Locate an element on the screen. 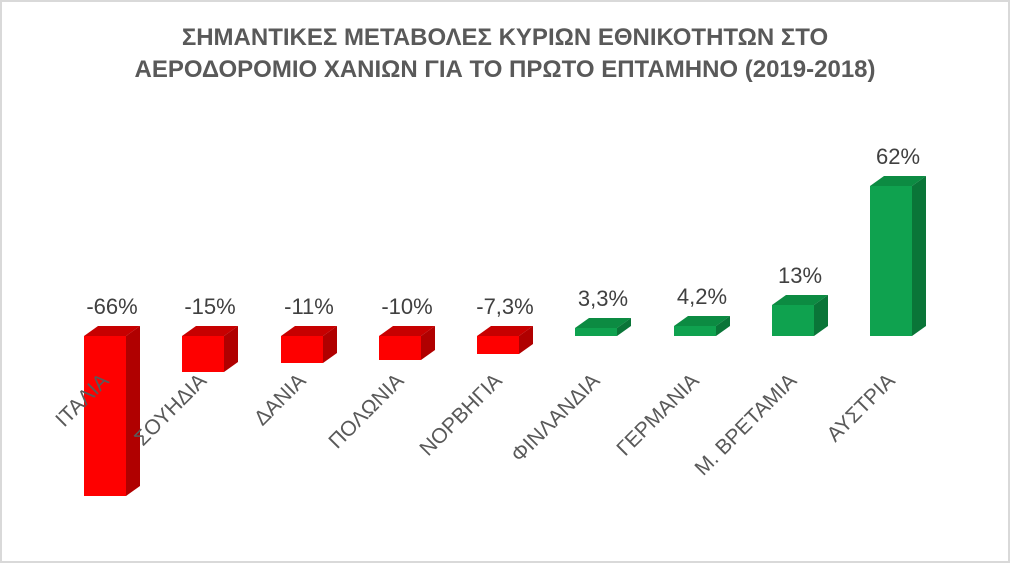 The height and width of the screenshot is (563, 1010). data-label: -11% is located at coordinates (309, 306).